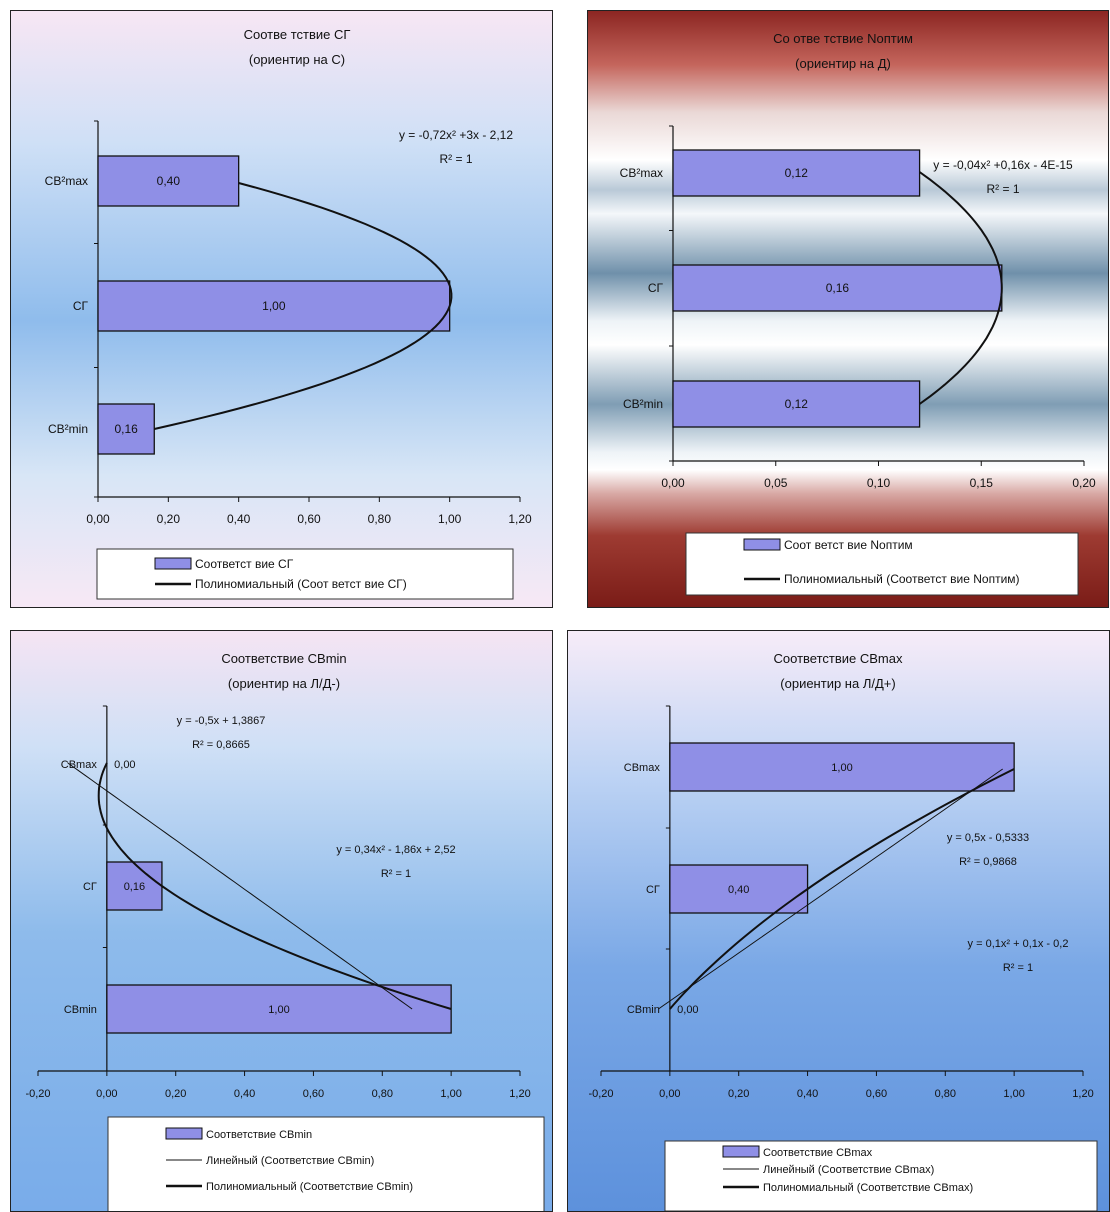  I want to click on trendline-r2: R² = 0,9868, so click(988, 862).